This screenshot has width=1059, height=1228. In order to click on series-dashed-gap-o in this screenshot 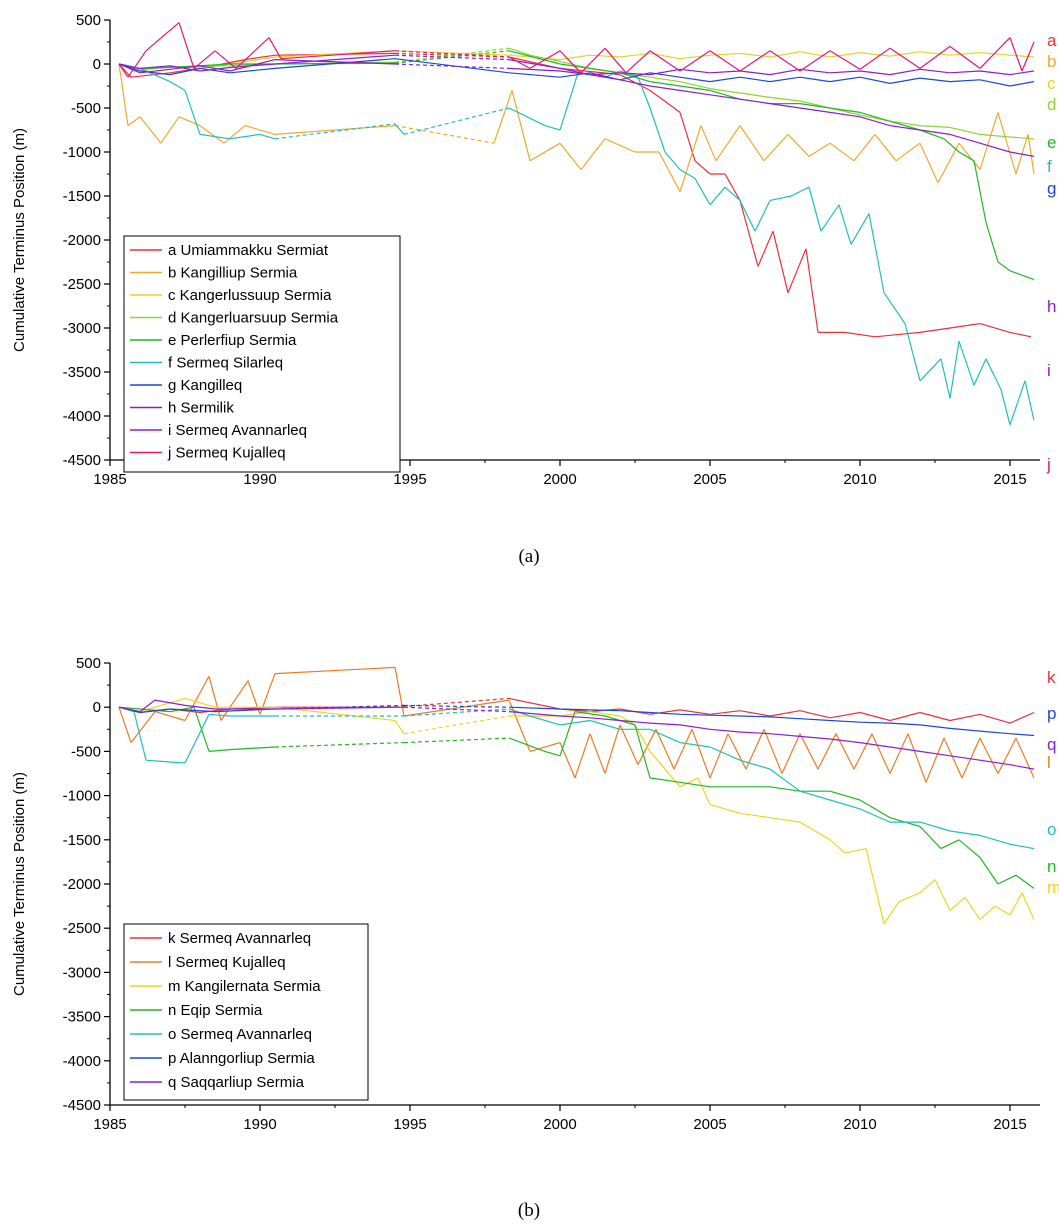, I will do `click(392, 712)`.